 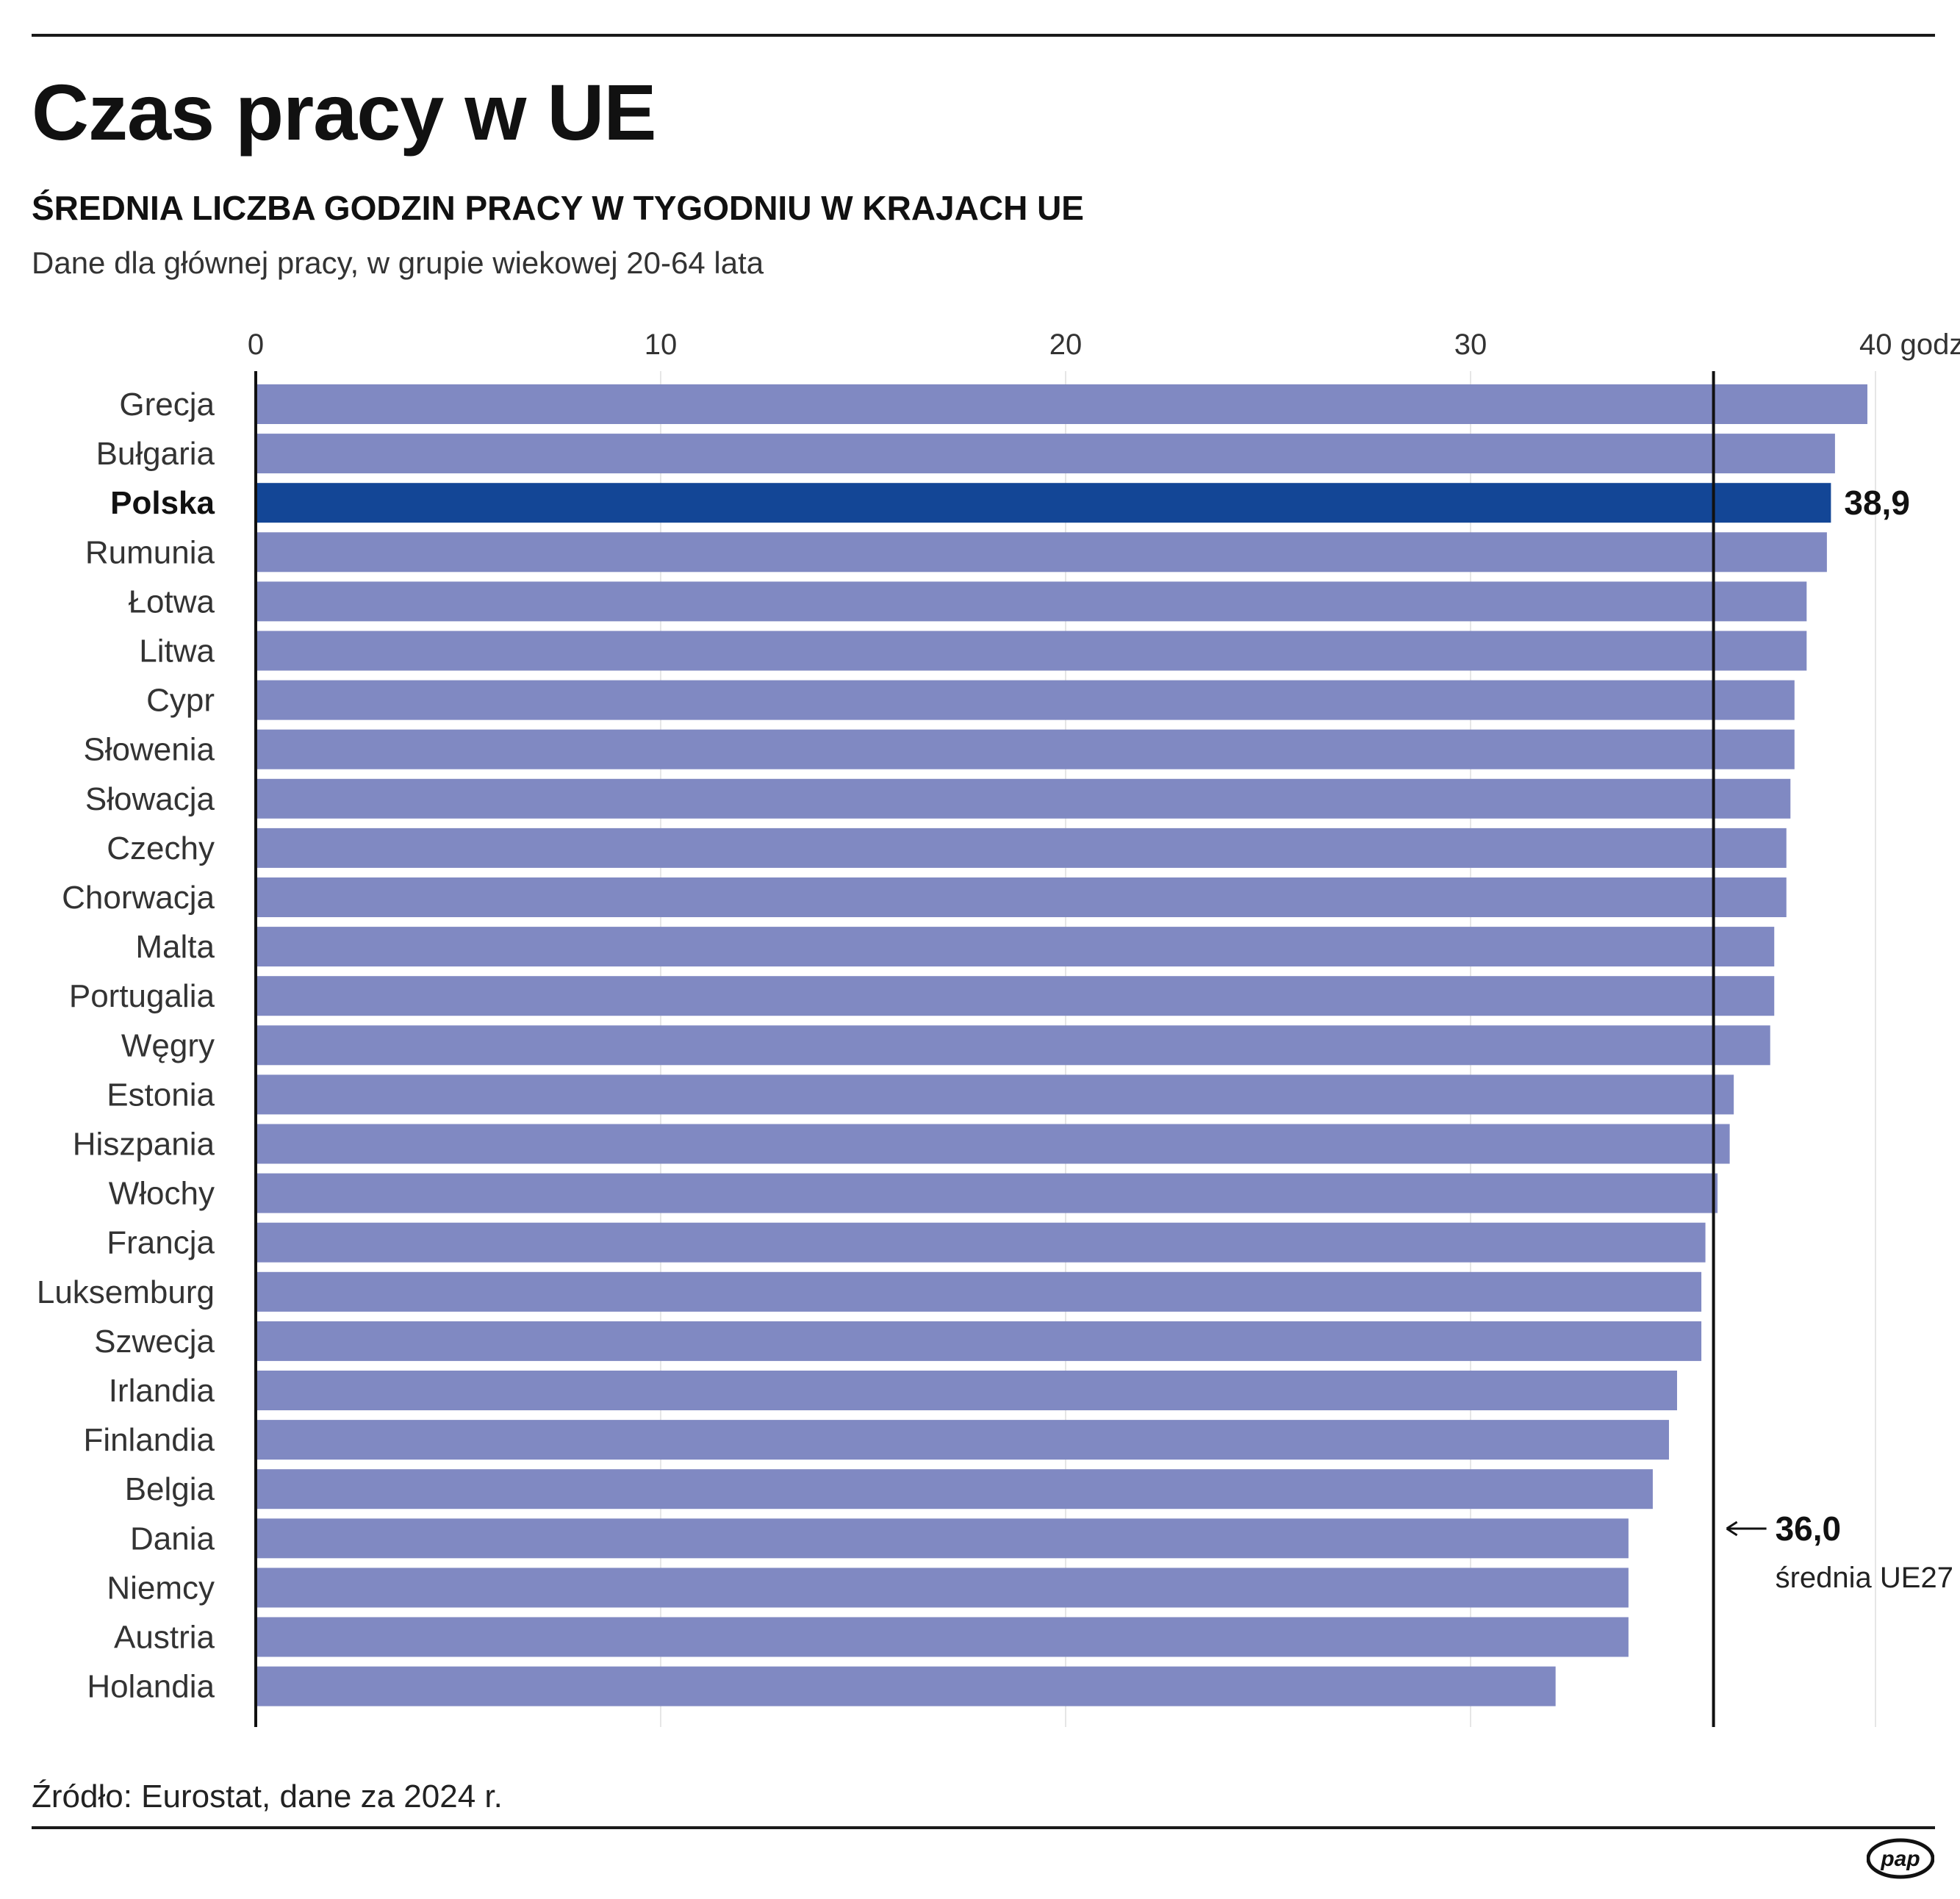 What do you see at coordinates (168, 1045) in the screenshot?
I see `category-label: Węgry` at bounding box center [168, 1045].